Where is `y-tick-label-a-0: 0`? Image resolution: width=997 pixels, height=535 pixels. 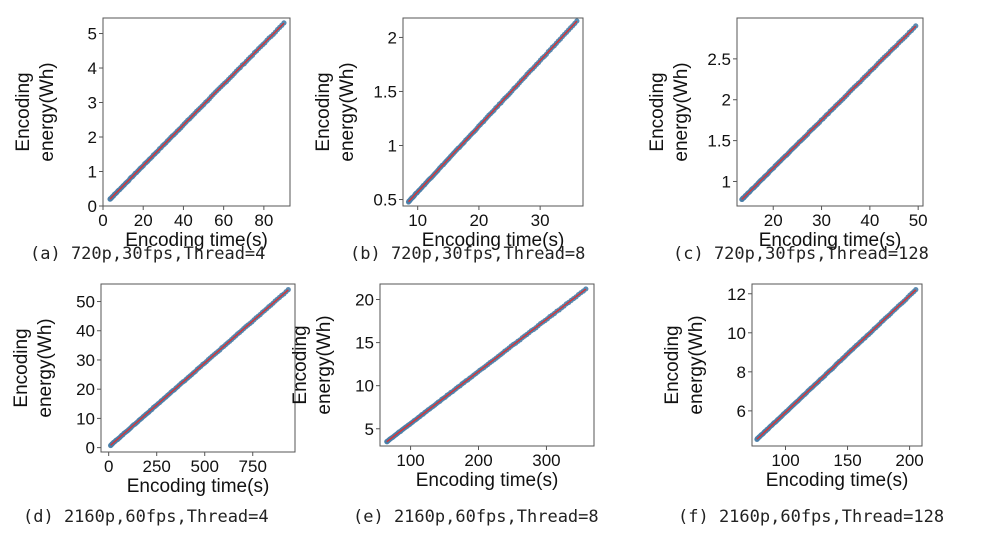 y-tick-label-a-0: 0 is located at coordinates (92, 206).